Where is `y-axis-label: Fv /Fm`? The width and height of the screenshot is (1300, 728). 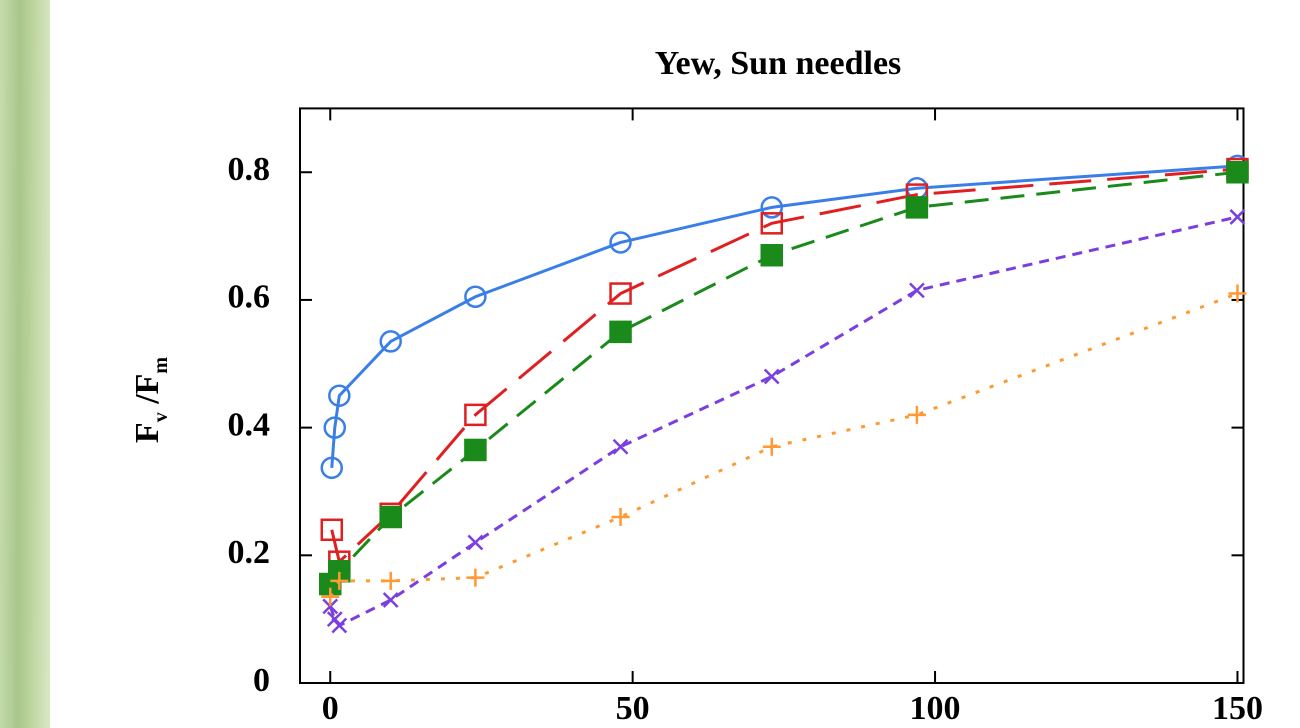 y-axis-label: Fv /Fm is located at coordinates (150, 400).